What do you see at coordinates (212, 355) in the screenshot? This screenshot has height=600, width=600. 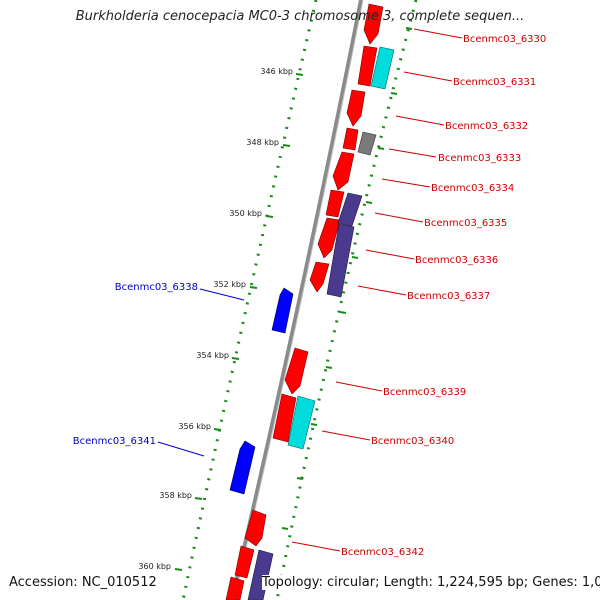 I see `scale-label: 354 kbp` at bounding box center [212, 355].